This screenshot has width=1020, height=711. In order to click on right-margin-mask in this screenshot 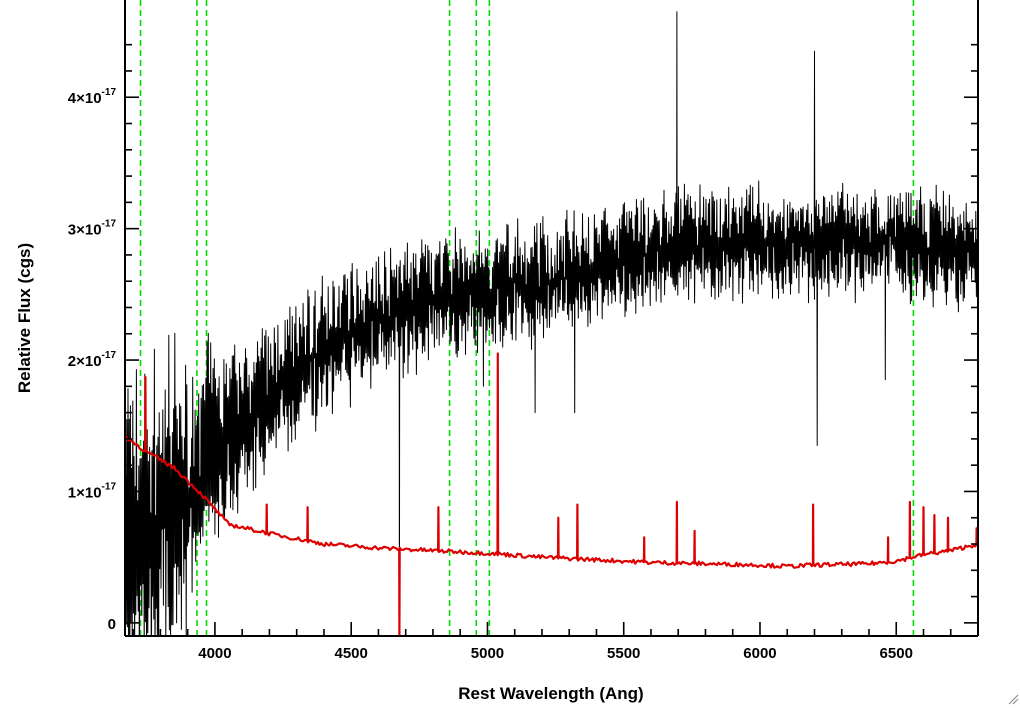, I will do `click(999, 353)`.